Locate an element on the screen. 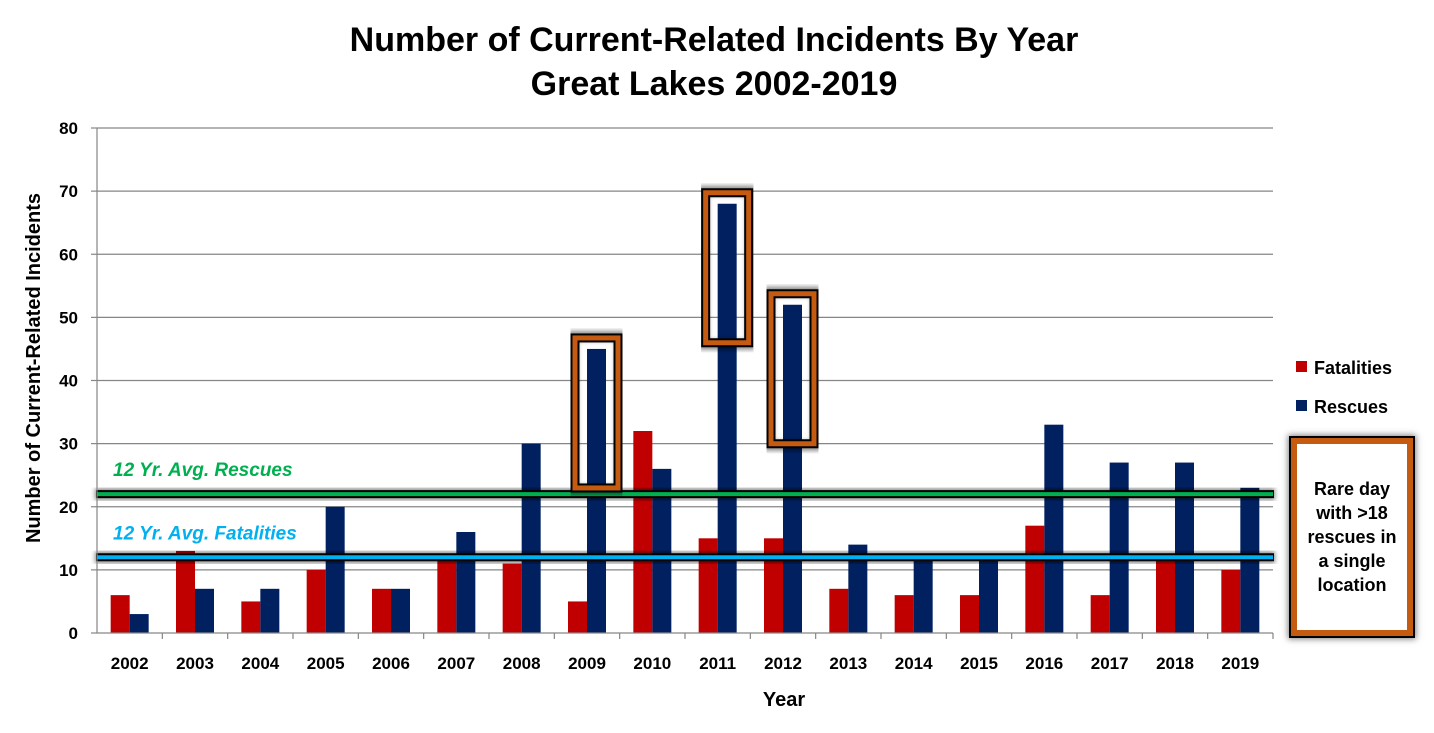 The width and height of the screenshot is (1434, 733). x-tick-label-2016: 2016 is located at coordinates (1044, 663).